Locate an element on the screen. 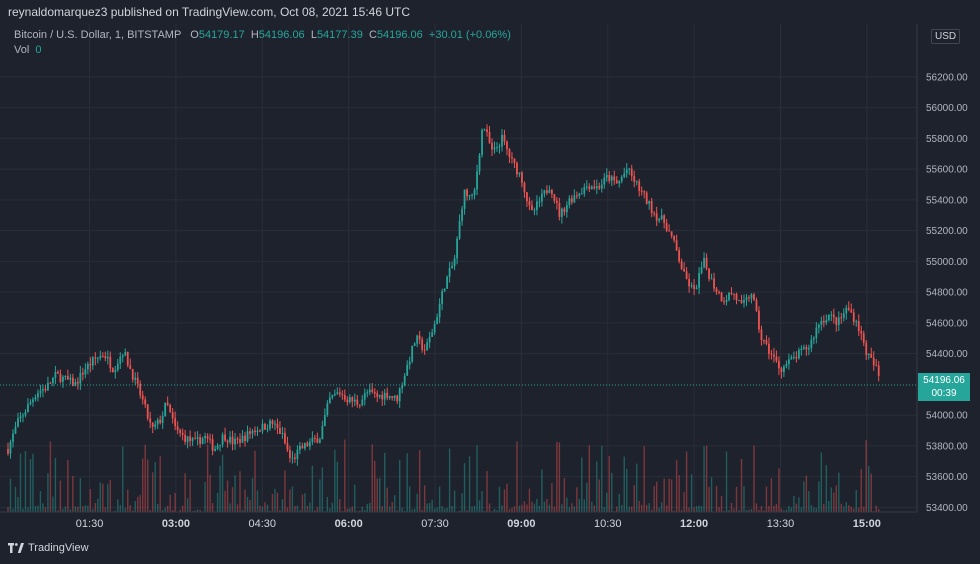 Image resolution: width=980 pixels, height=564 pixels. tradingview-footer: TradingView is located at coordinates (48, 548).